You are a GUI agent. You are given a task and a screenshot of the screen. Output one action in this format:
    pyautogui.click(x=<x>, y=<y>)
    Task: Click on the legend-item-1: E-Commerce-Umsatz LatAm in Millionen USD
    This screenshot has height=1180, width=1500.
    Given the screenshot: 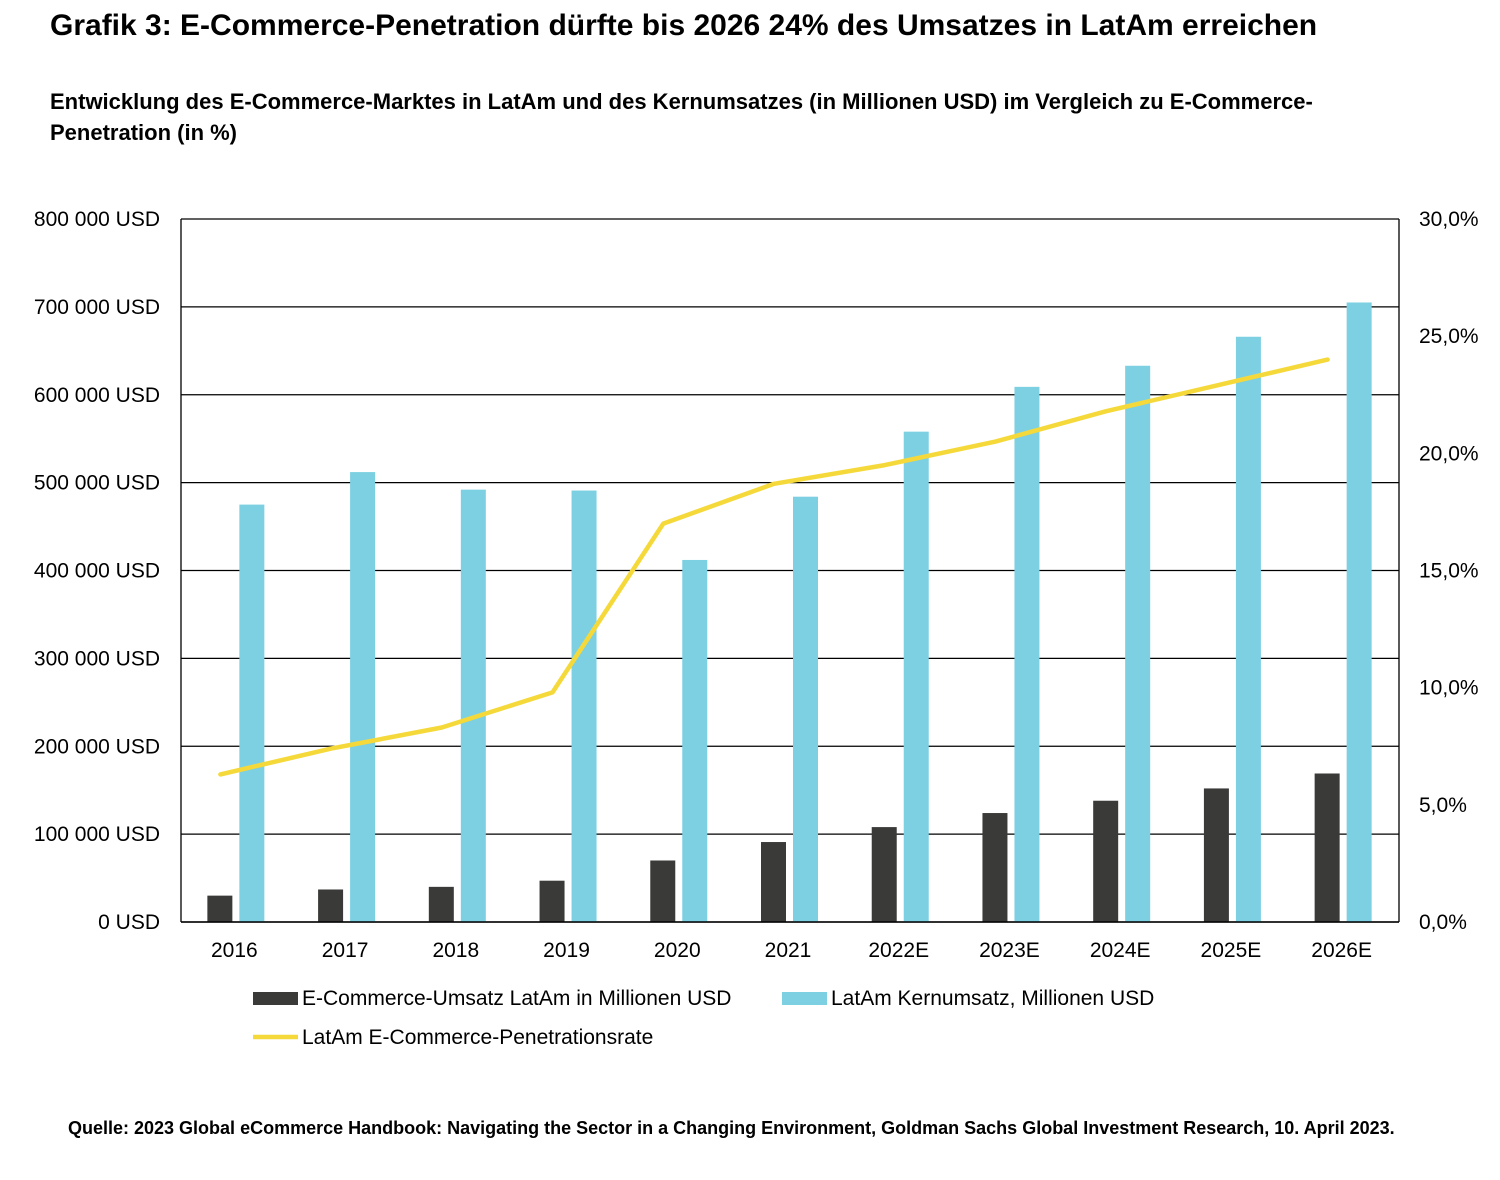 What is the action you would take?
    pyautogui.click(x=492, y=998)
    